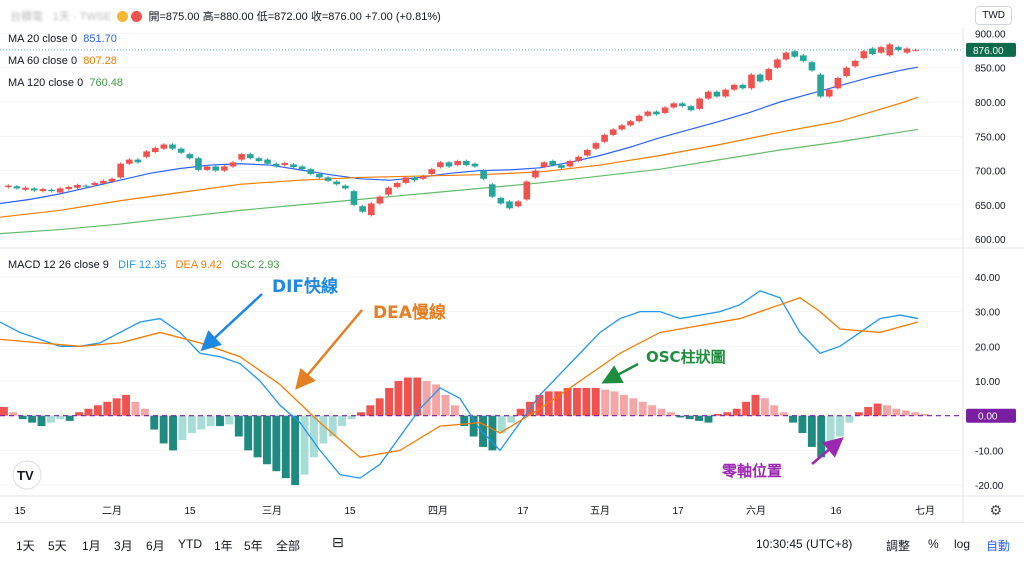  What do you see at coordinates (933, 544) in the screenshot?
I see `percent-button: %` at bounding box center [933, 544].